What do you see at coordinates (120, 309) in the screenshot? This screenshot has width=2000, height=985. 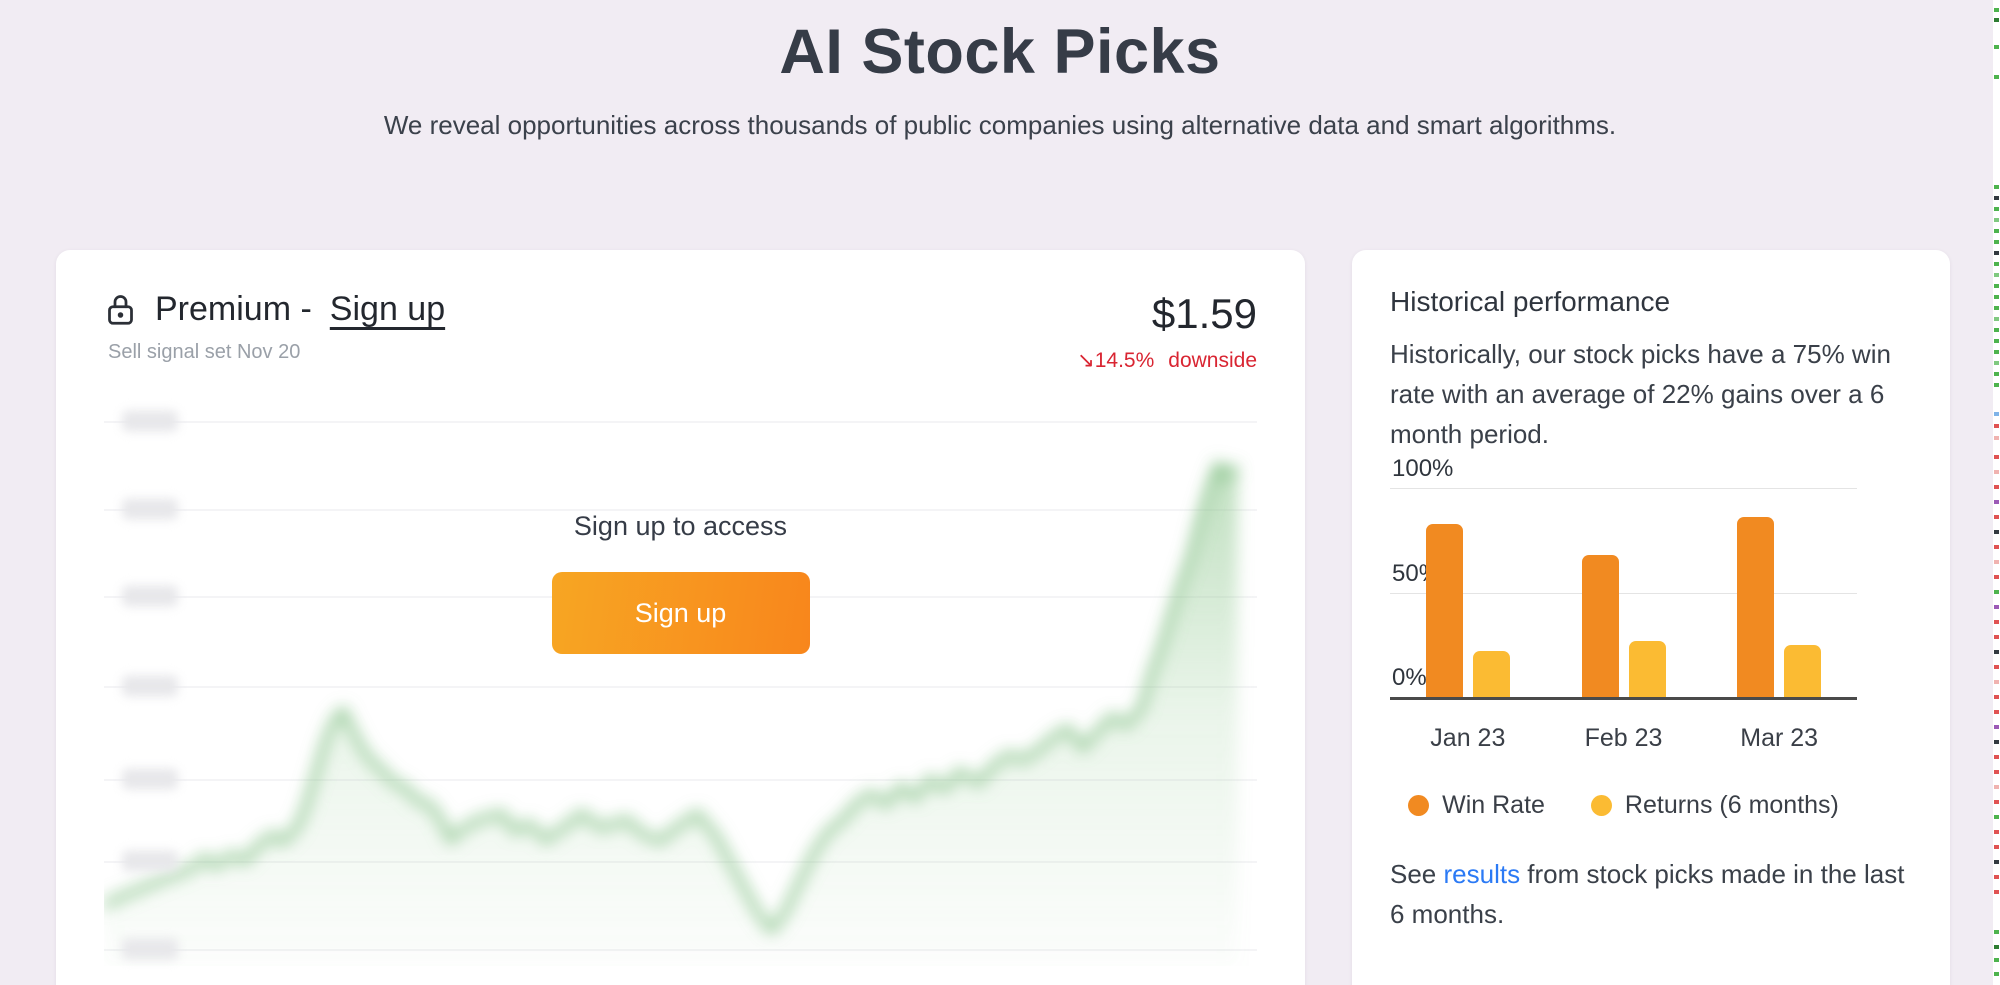 I see `lock-icon` at bounding box center [120, 309].